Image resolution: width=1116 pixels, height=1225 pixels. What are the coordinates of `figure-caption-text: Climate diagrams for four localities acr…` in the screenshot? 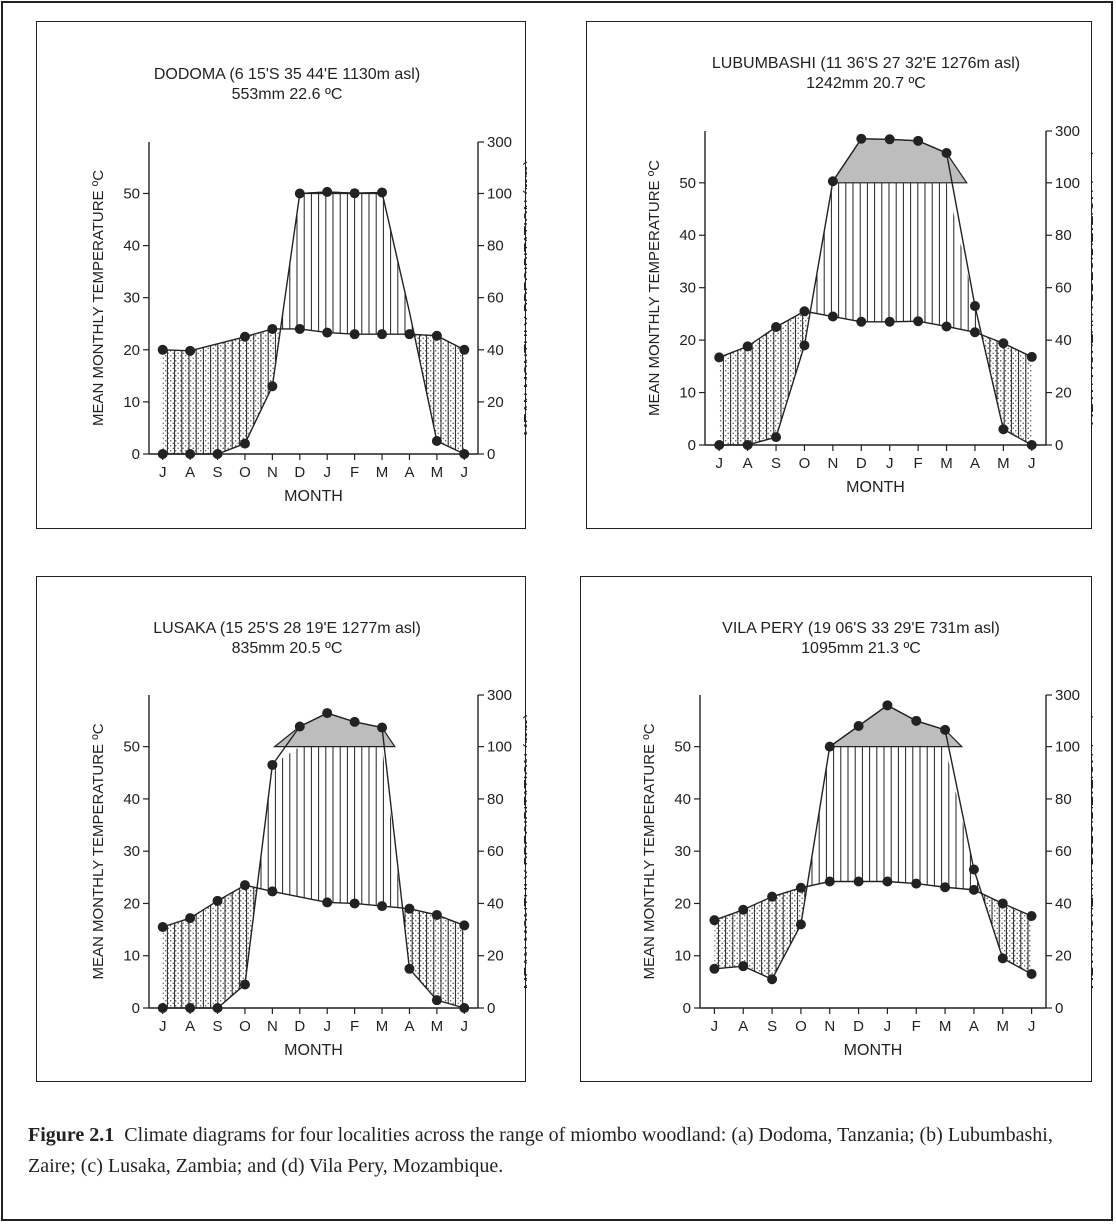 It's located at (540, 1150).